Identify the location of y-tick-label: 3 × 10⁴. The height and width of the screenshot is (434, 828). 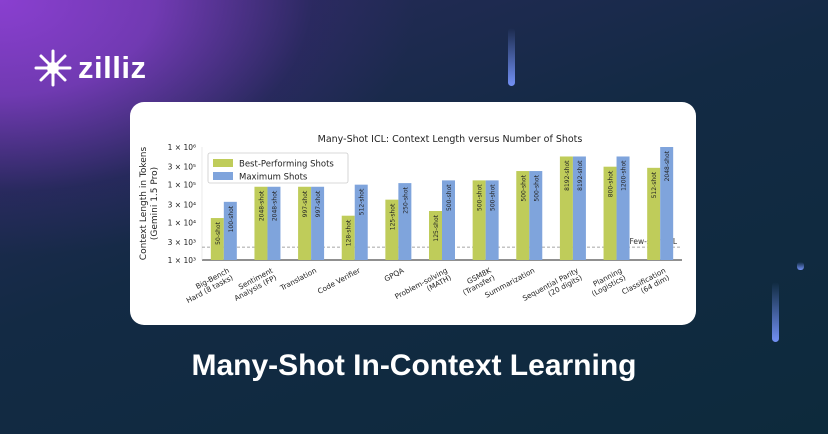
(182, 204).